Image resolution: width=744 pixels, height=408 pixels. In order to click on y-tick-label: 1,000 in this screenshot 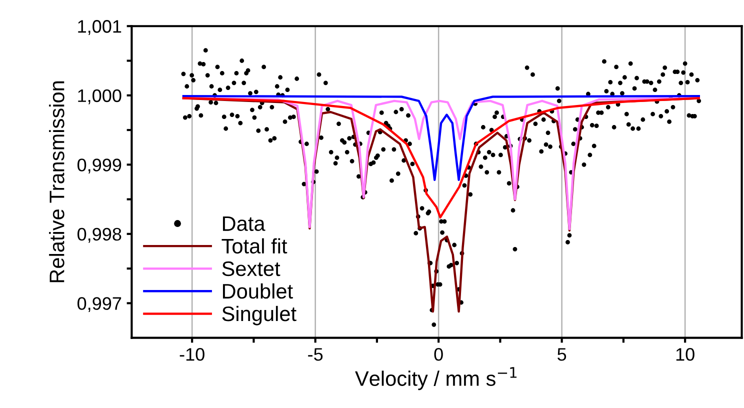, I will do `click(100, 96)`.